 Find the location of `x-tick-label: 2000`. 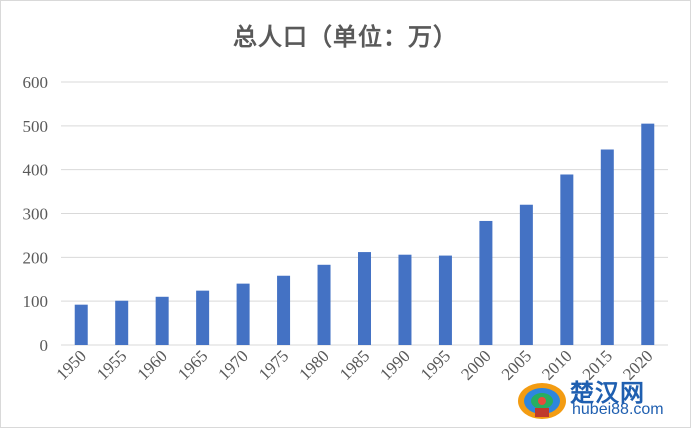

x-tick-label: 2000 is located at coordinates (475, 364).